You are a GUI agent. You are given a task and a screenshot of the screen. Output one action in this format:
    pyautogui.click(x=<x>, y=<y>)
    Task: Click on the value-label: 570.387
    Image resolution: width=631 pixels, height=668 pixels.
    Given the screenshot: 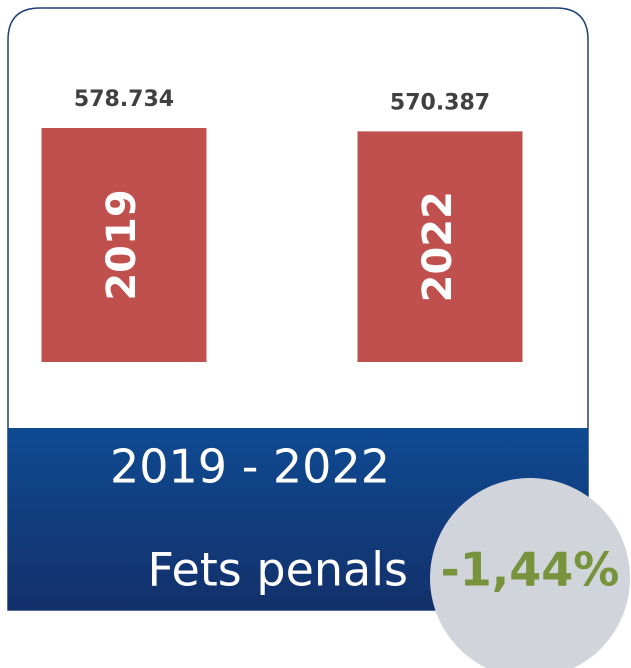 What is the action you would take?
    pyautogui.click(x=440, y=102)
    